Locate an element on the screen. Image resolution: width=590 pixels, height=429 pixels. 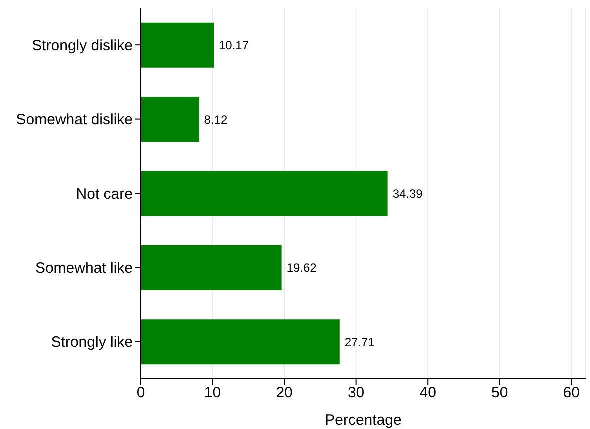
y-tick-label: Somewhat dislike is located at coordinates (74, 120).